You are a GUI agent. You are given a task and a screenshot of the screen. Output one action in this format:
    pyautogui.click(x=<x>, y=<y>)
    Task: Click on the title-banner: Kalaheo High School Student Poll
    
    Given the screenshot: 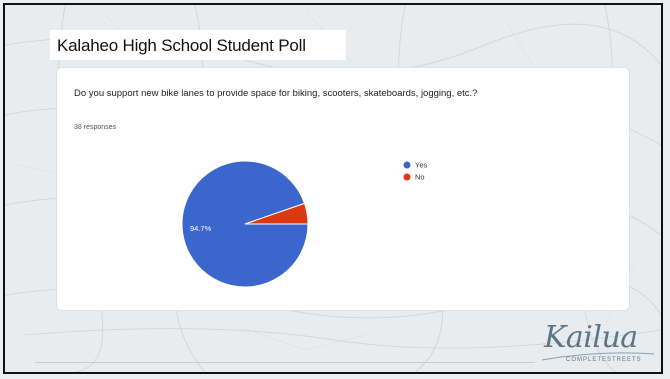 What is the action you would take?
    pyautogui.click(x=198, y=45)
    